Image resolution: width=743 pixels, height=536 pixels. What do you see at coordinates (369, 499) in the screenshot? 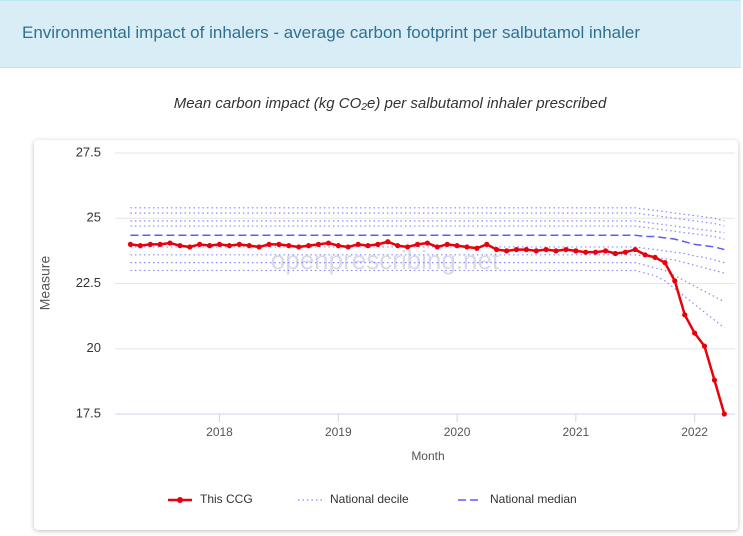
I see `legend-label: National decile` at bounding box center [369, 499].